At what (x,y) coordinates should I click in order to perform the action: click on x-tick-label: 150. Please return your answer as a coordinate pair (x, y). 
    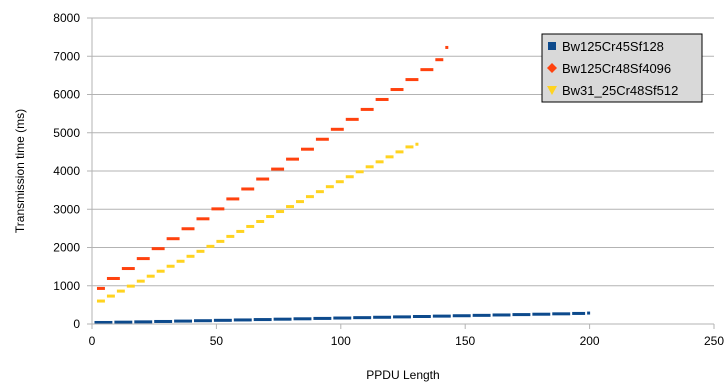
    Looking at the image, I should click on (465, 341).